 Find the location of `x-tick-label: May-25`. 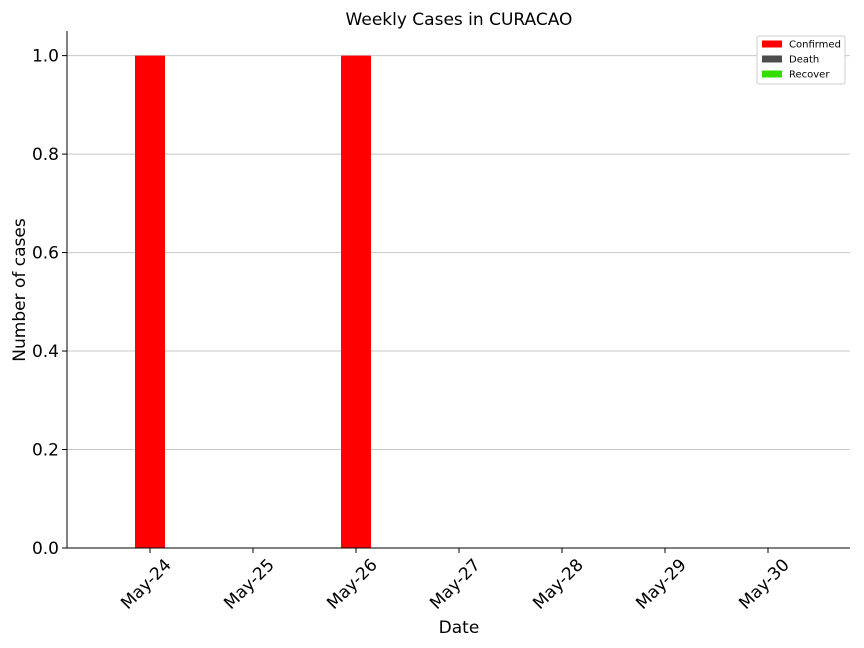

x-tick-label: May-25 is located at coordinates (249, 584).